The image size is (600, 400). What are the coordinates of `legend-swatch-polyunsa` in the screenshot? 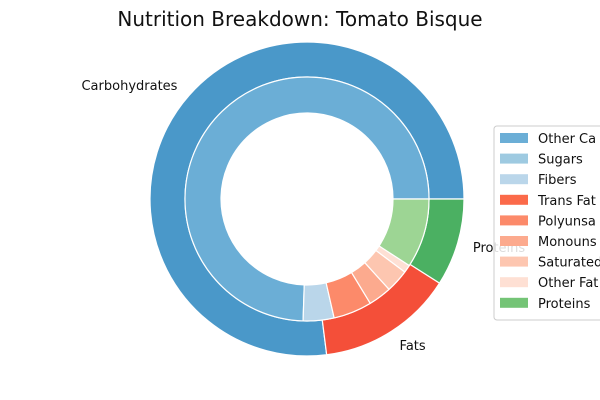 It's located at (514, 220).